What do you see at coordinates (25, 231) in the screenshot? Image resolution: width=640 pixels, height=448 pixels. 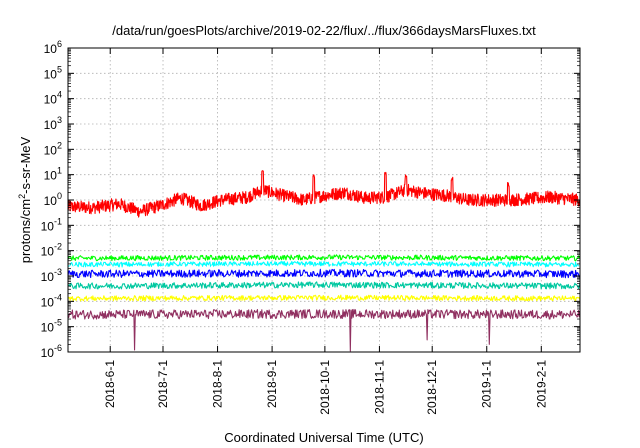 I see `y-axis-label-pre: protons/cm` at bounding box center [25, 231].